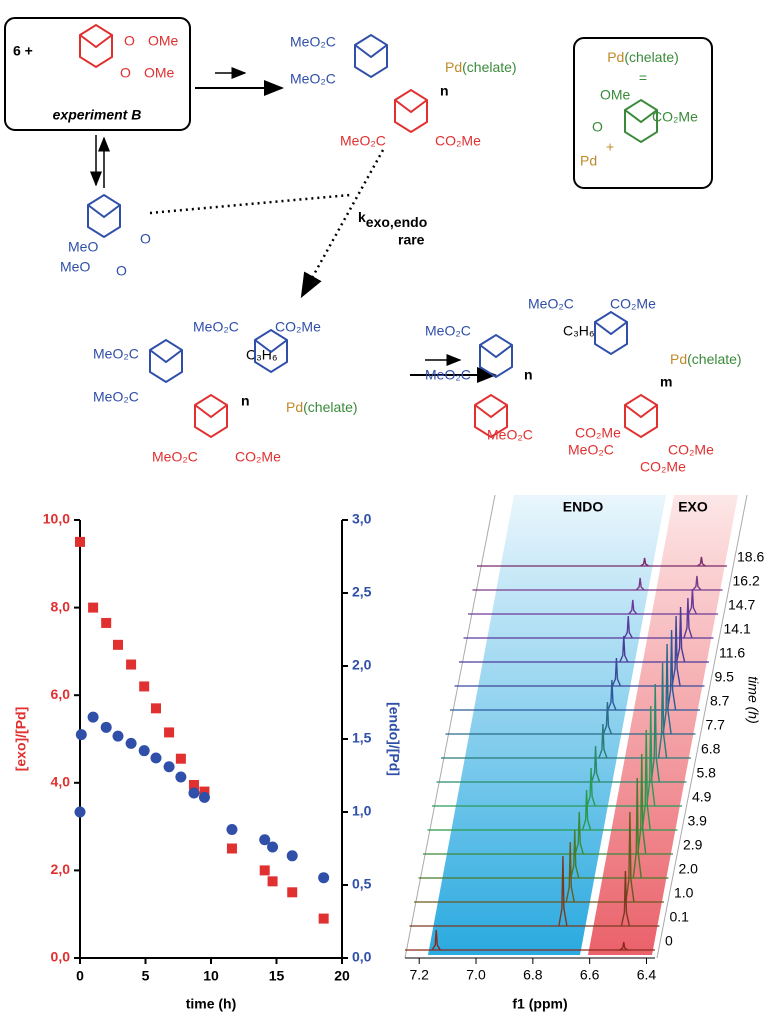  What do you see at coordinates (702, 797) in the screenshot?
I see `trace-label: 4.9` at bounding box center [702, 797].